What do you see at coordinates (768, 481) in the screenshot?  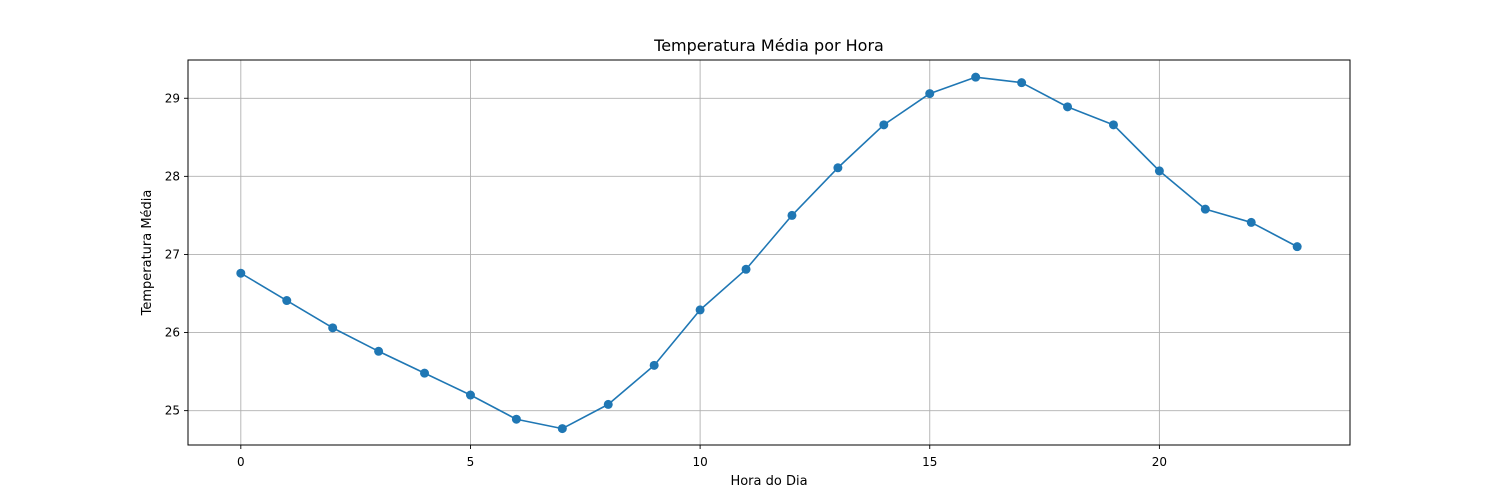 I see `x-axis-label: Hora do Dia` at bounding box center [768, 481].